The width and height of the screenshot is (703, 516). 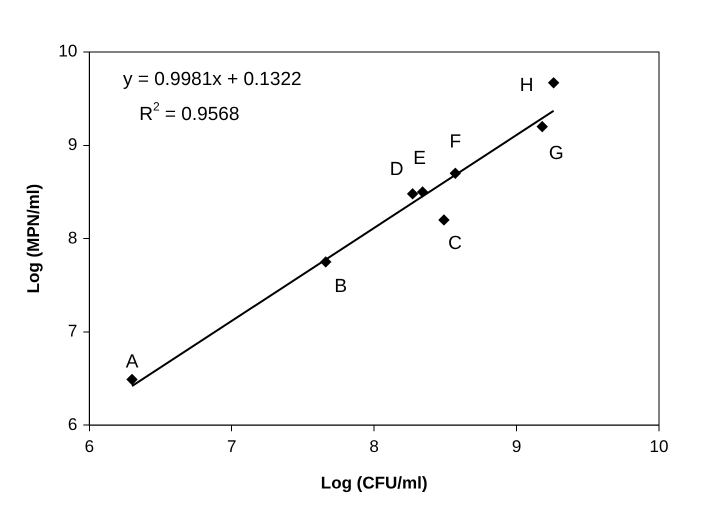 What do you see at coordinates (374, 482) in the screenshot?
I see `x-axis-title: Log (CFU/ml)` at bounding box center [374, 482].